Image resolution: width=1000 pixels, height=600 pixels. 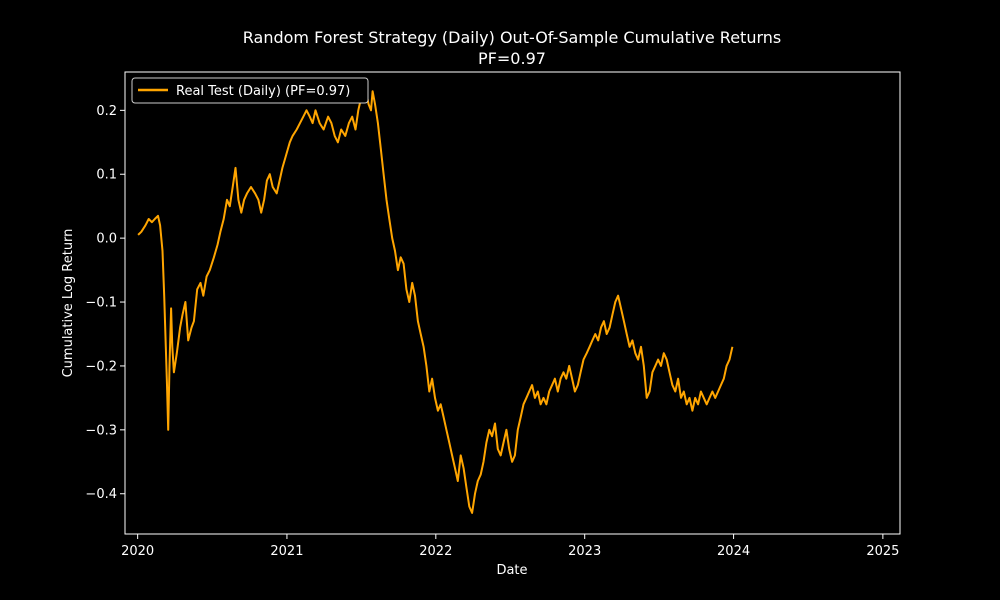 I want to click on x-tick-label: 2023, so click(x=584, y=551).